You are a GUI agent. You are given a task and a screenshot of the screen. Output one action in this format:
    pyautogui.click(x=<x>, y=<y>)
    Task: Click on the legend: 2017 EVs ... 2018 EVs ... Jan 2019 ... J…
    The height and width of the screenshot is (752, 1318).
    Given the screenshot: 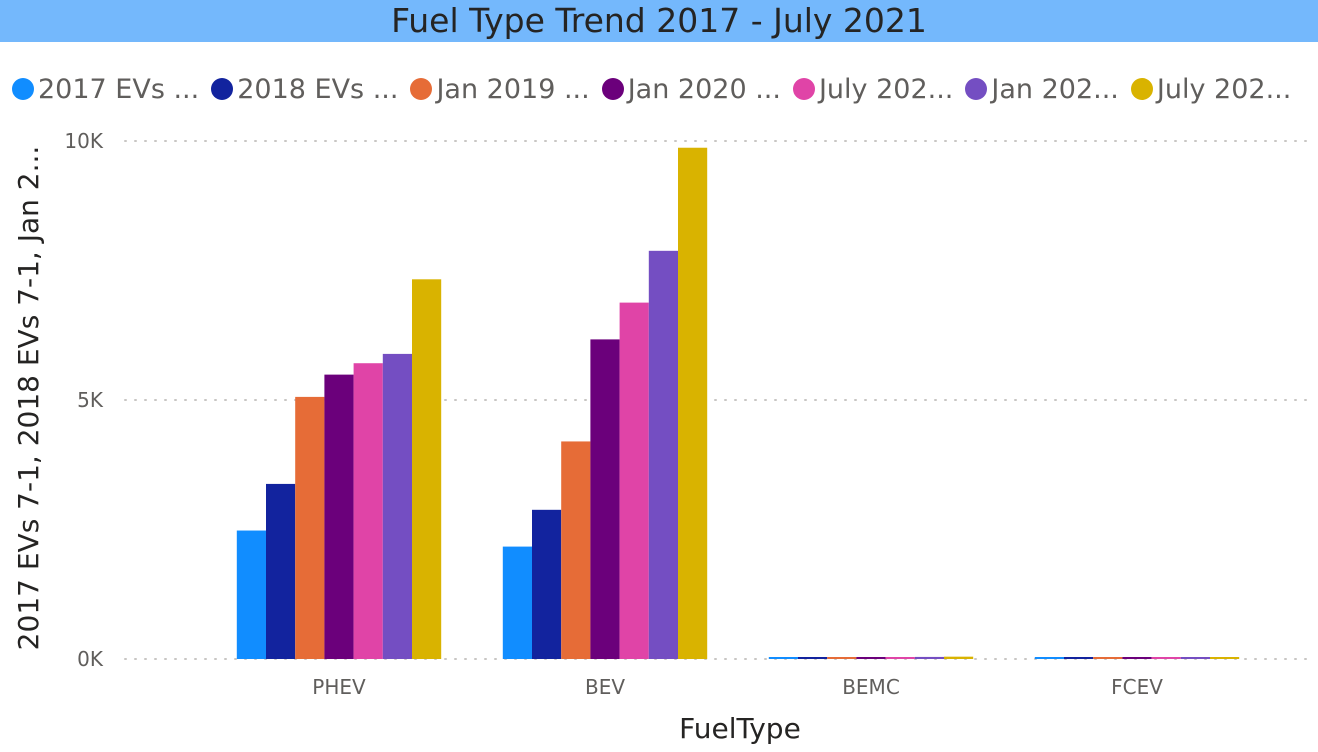 What is the action you would take?
    pyautogui.click(x=657, y=89)
    